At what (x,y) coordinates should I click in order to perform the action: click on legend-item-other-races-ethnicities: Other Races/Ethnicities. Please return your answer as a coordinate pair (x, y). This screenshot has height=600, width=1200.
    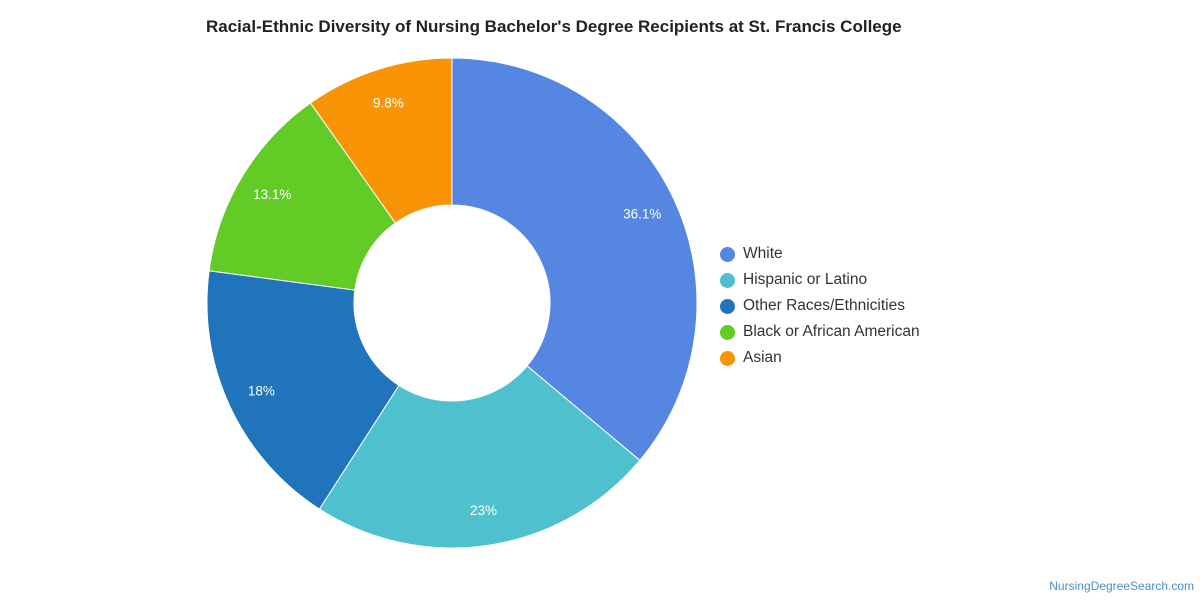
    Looking at the image, I should click on (820, 306).